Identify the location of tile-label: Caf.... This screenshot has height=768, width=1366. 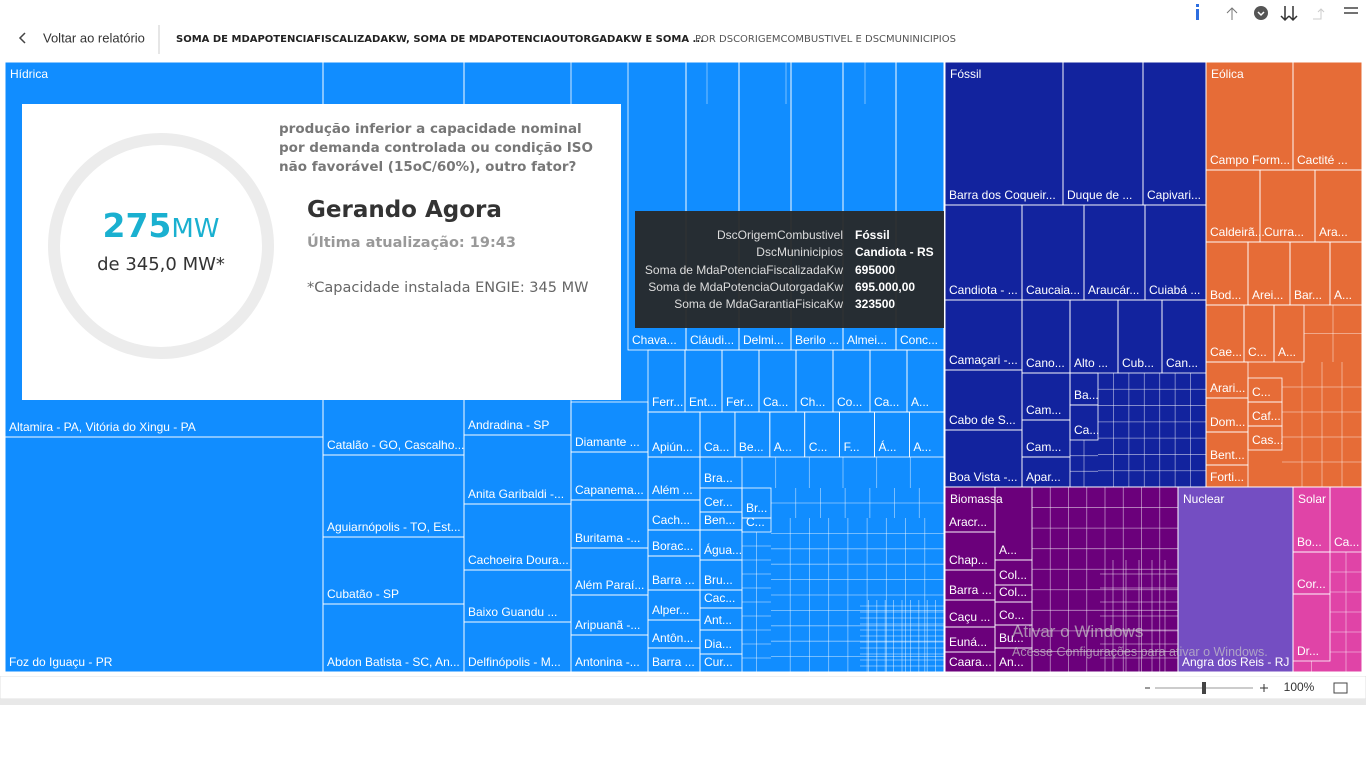
(1266, 416).